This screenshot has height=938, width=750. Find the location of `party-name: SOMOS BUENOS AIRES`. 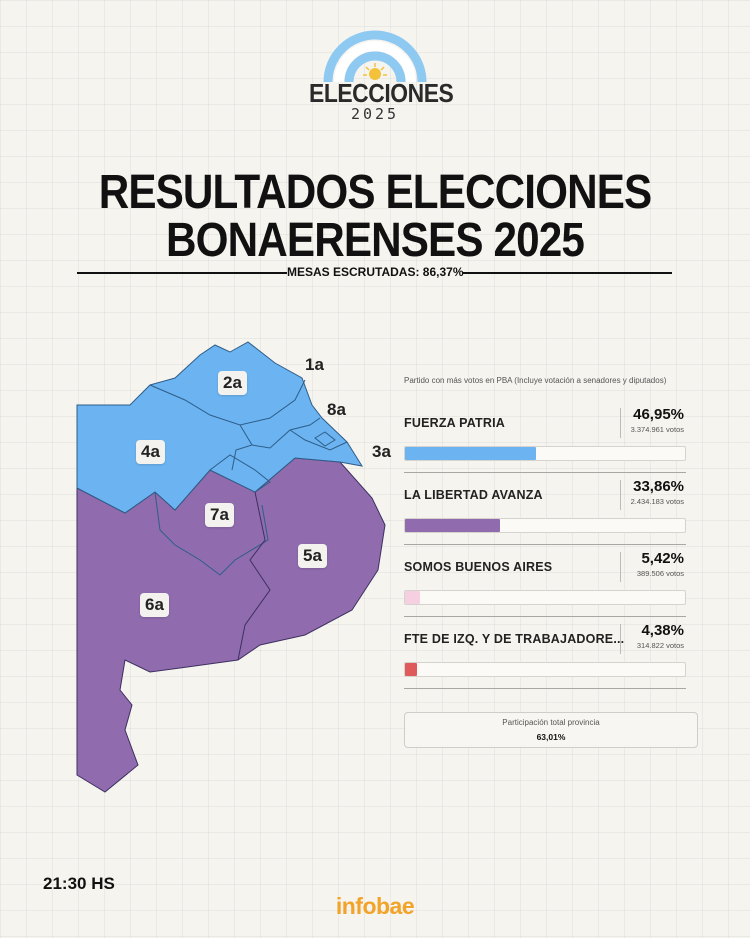

party-name: SOMOS BUENOS AIRES is located at coordinates (478, 567).